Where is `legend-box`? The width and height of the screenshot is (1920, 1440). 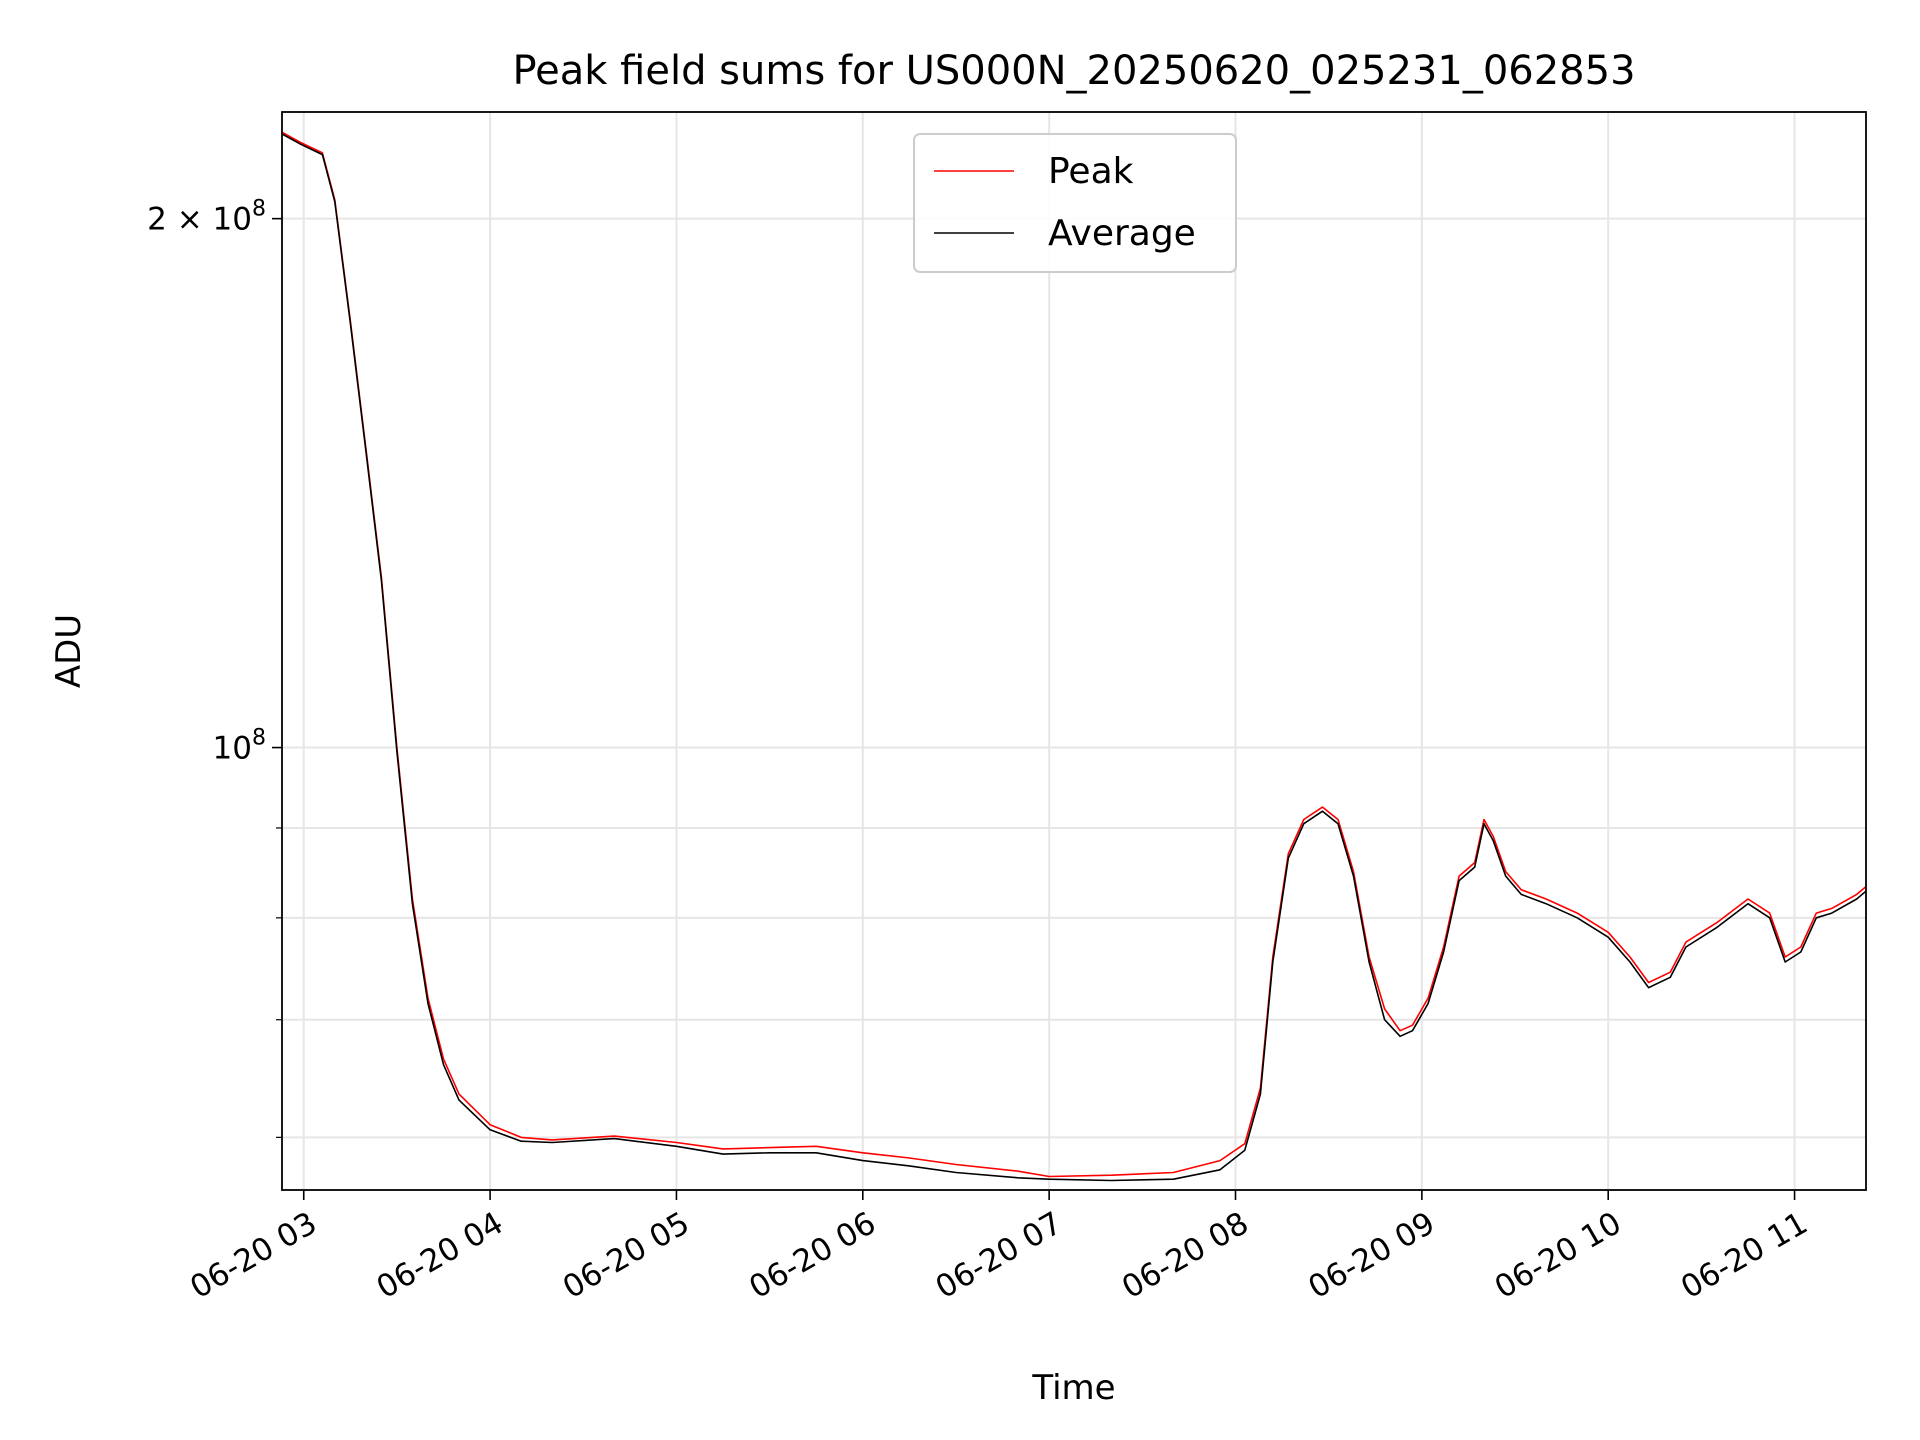
legend-box is located at coordinates (1075, 203).